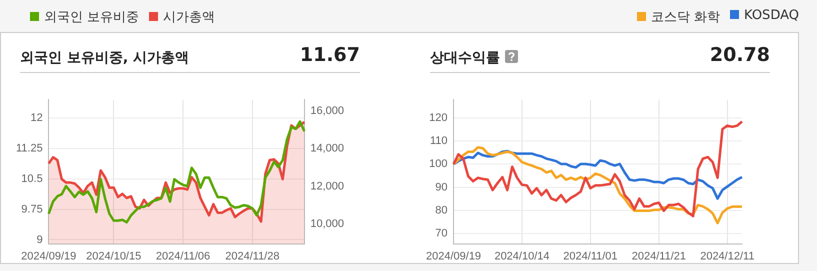  What do you see at coordinates (114, 256) in the screenshot?
I see `x-tick-label: 2024/10/15` at bounding box center [114, 256].